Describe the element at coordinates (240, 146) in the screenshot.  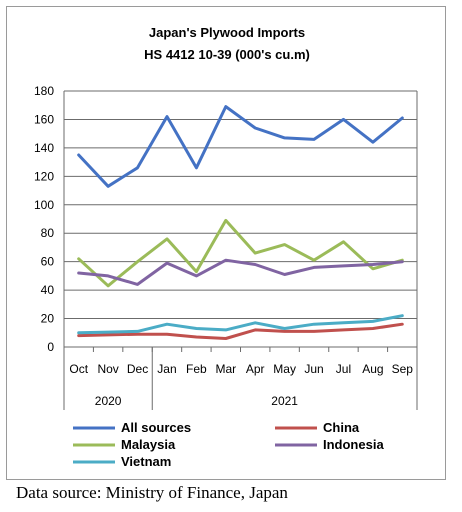
I see `series-line-all-sources` at that location.